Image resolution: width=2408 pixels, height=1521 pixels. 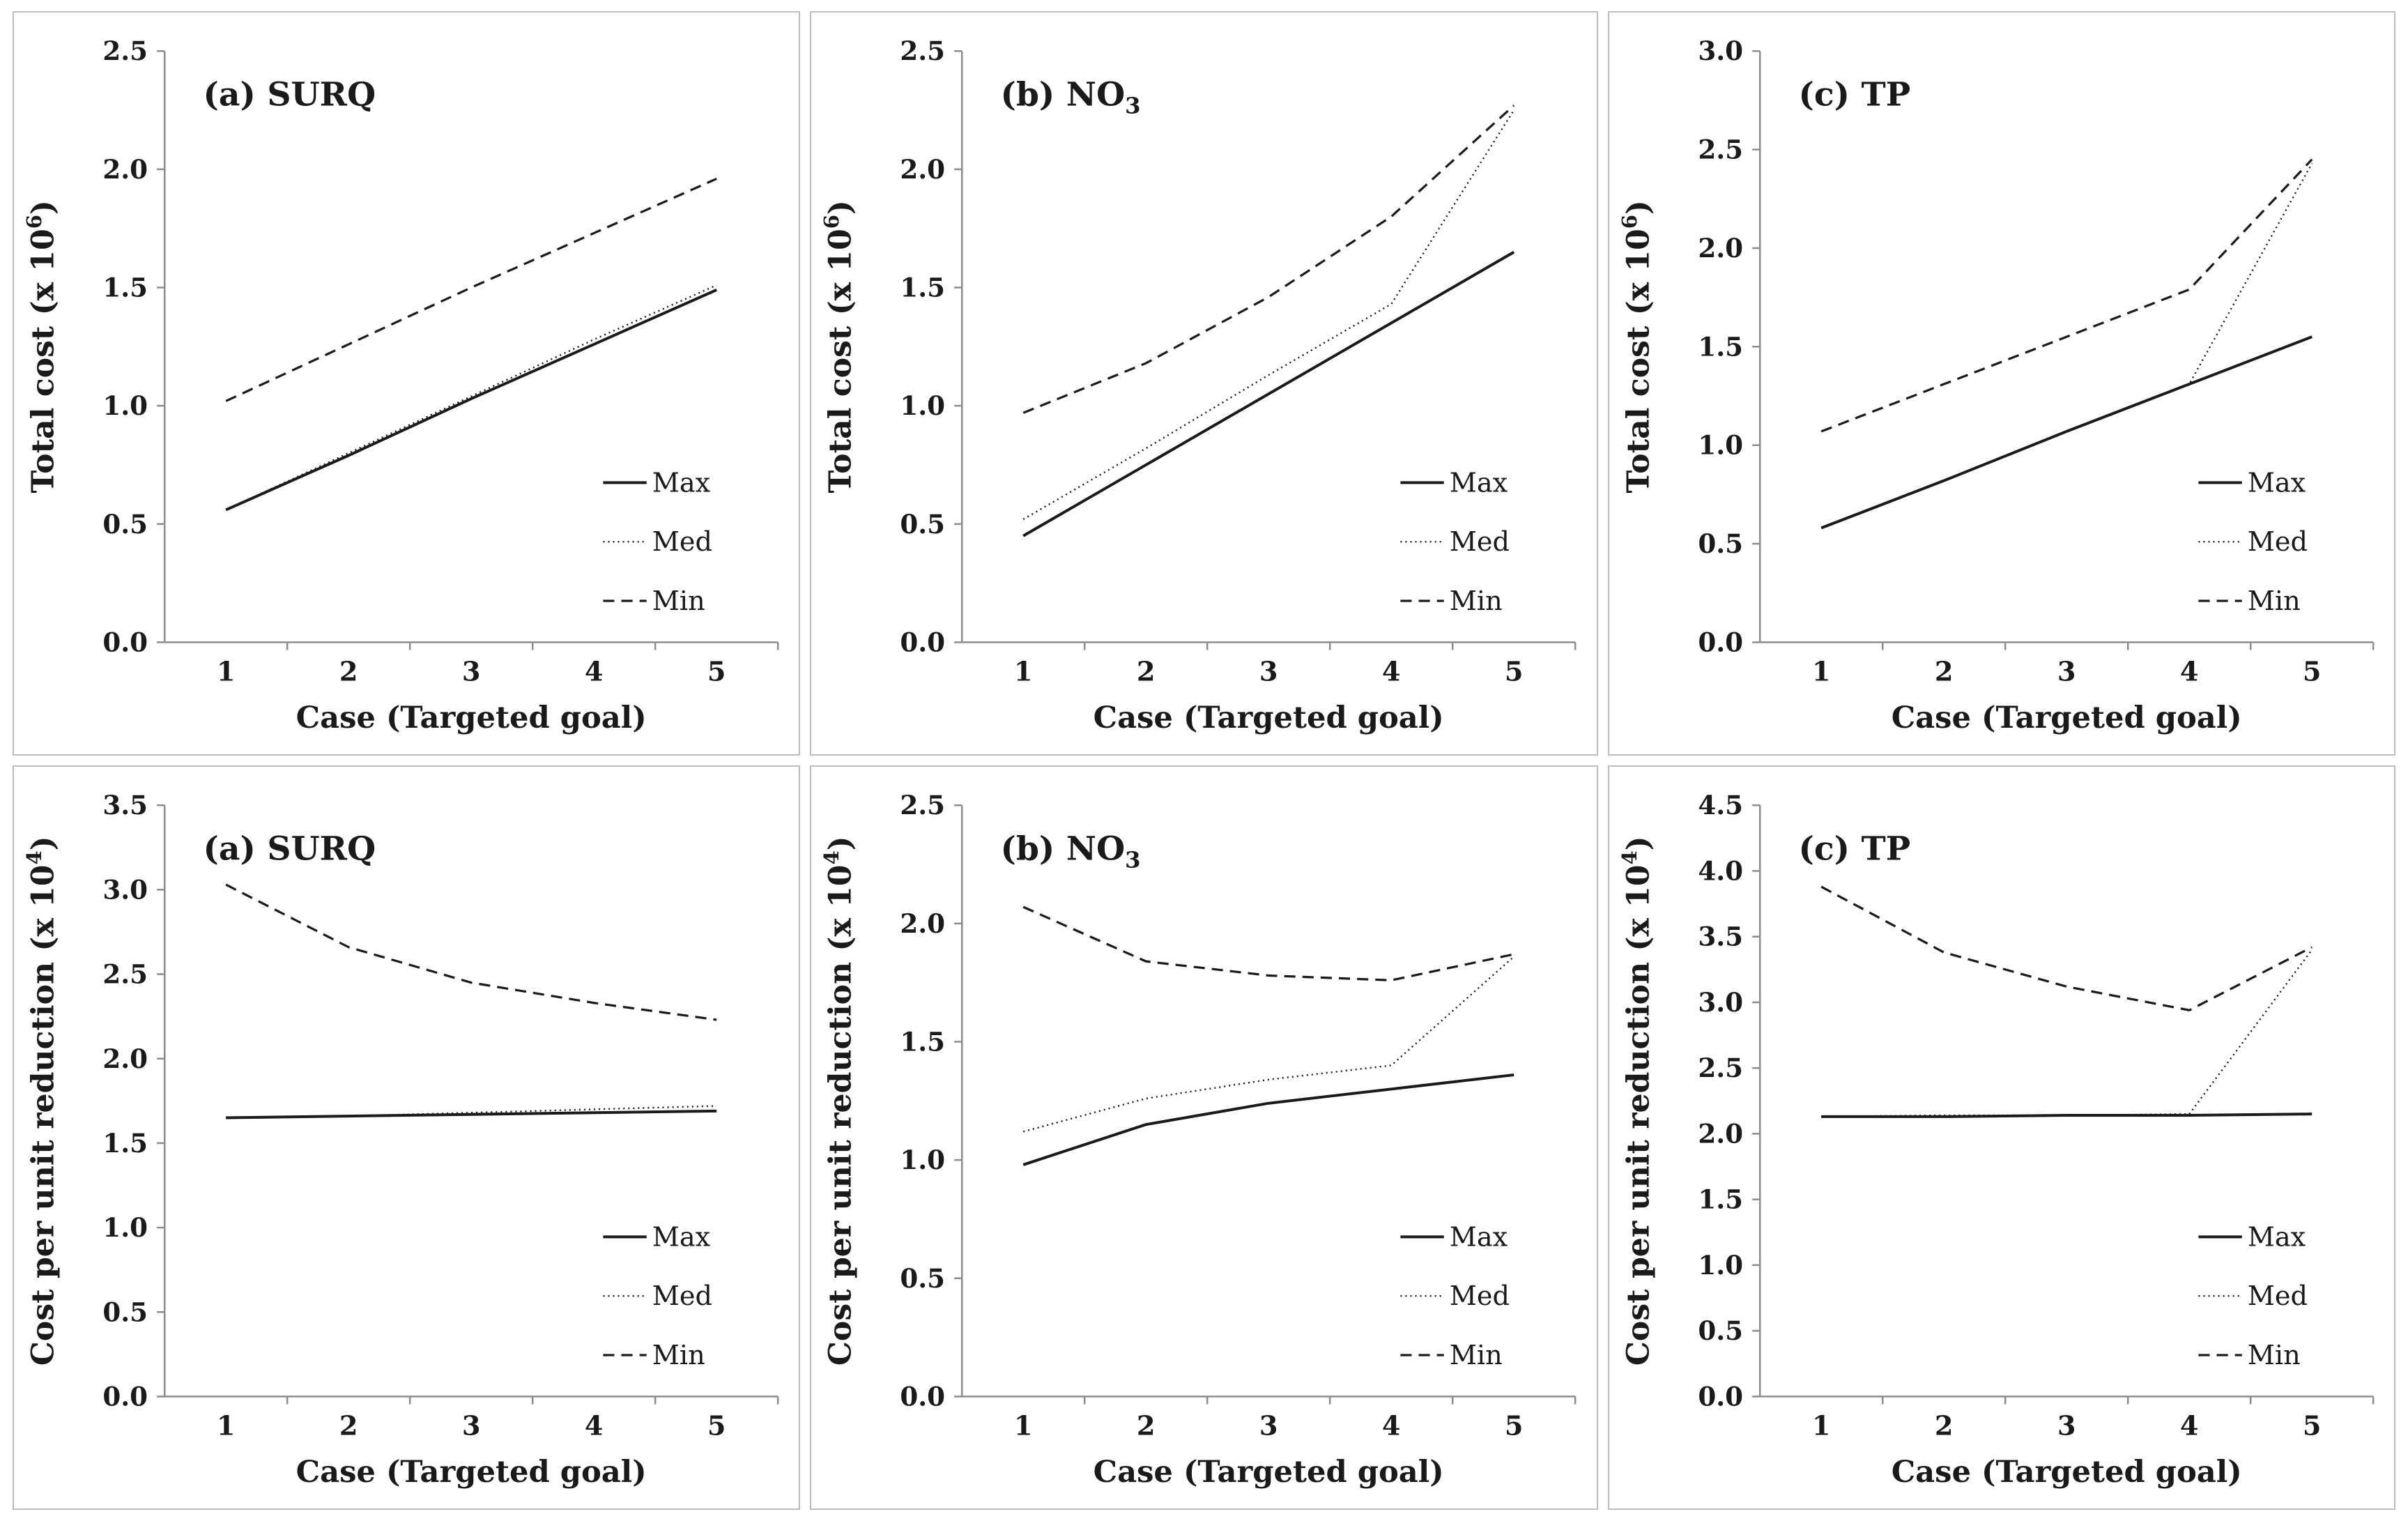 What do you see at coordinates (1854, 849) in the screenshot?
I see `plot-title: (c) TP` at bounding box center [1854, 849].